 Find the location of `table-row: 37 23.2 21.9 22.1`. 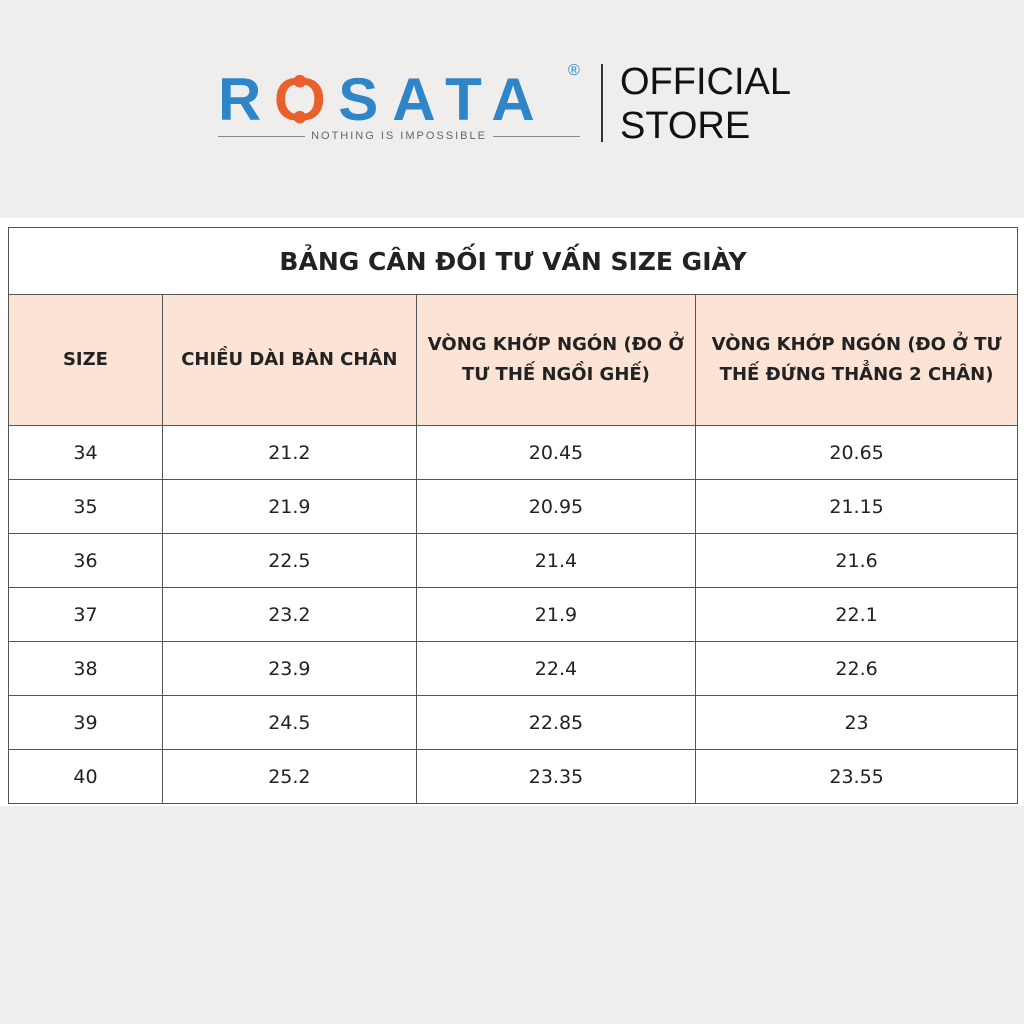

table-row: 37 23.2 21.9 22.1 is located at coordinates (513, 614).